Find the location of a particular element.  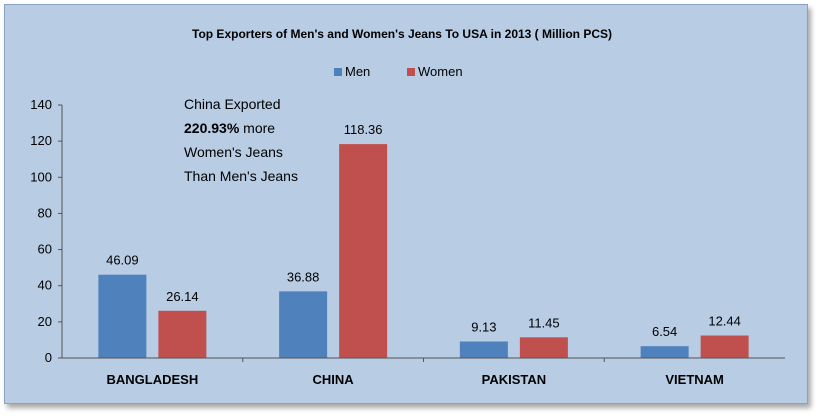

data-label: 12.44 is located at coordinates (724, 321).